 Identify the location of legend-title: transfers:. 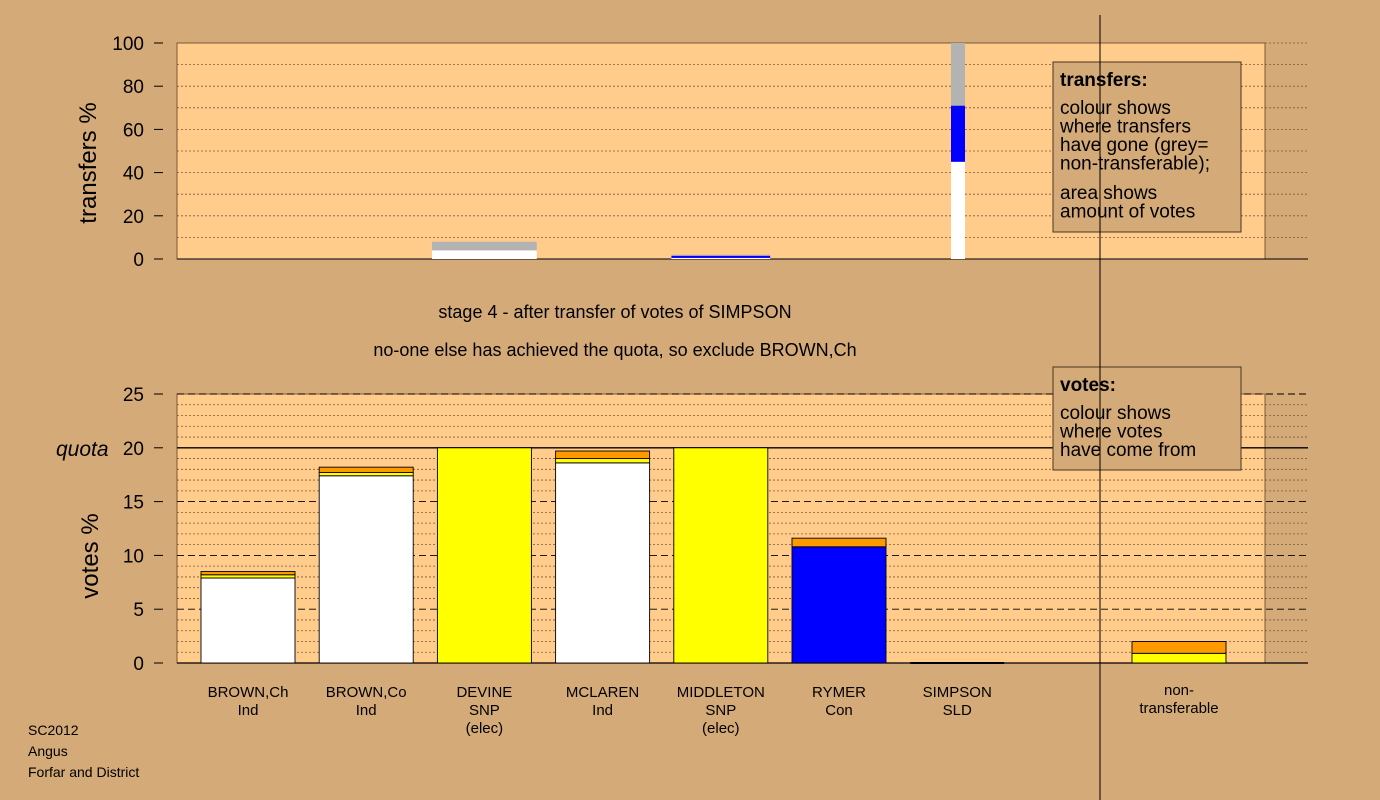
(1104, 80).